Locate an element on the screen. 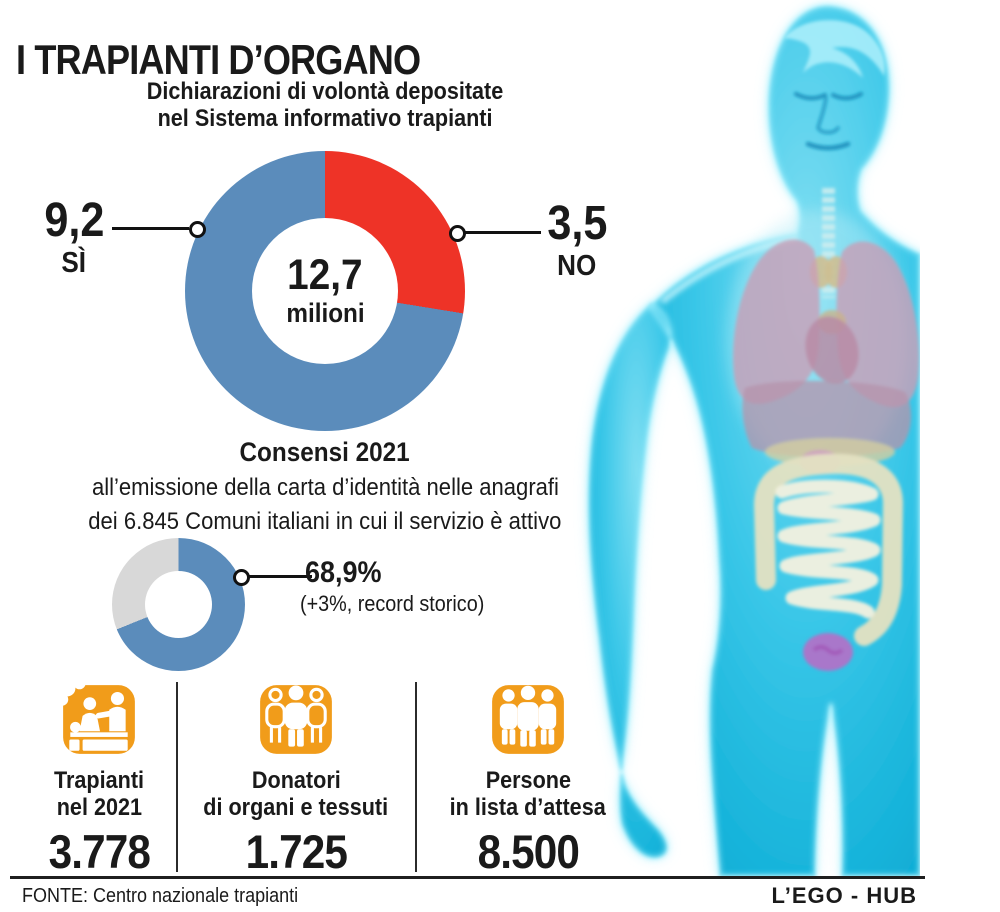  stat-donors-value: 1.725 is located at coordinates (296, 851).